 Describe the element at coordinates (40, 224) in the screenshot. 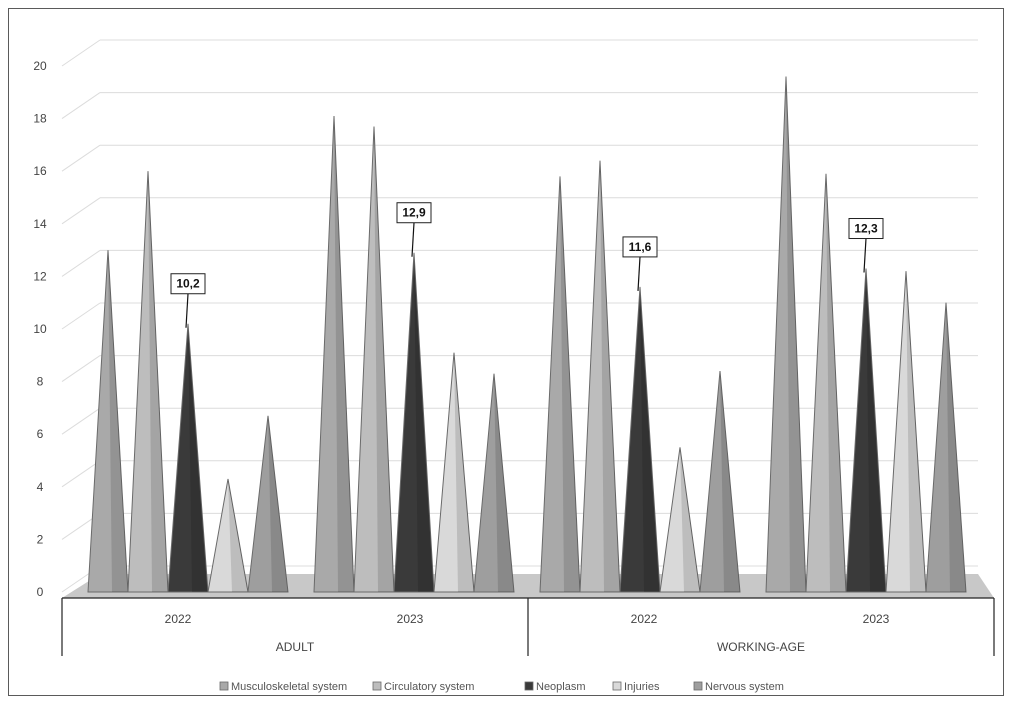

I see `y-tick-label: 14` at that location.